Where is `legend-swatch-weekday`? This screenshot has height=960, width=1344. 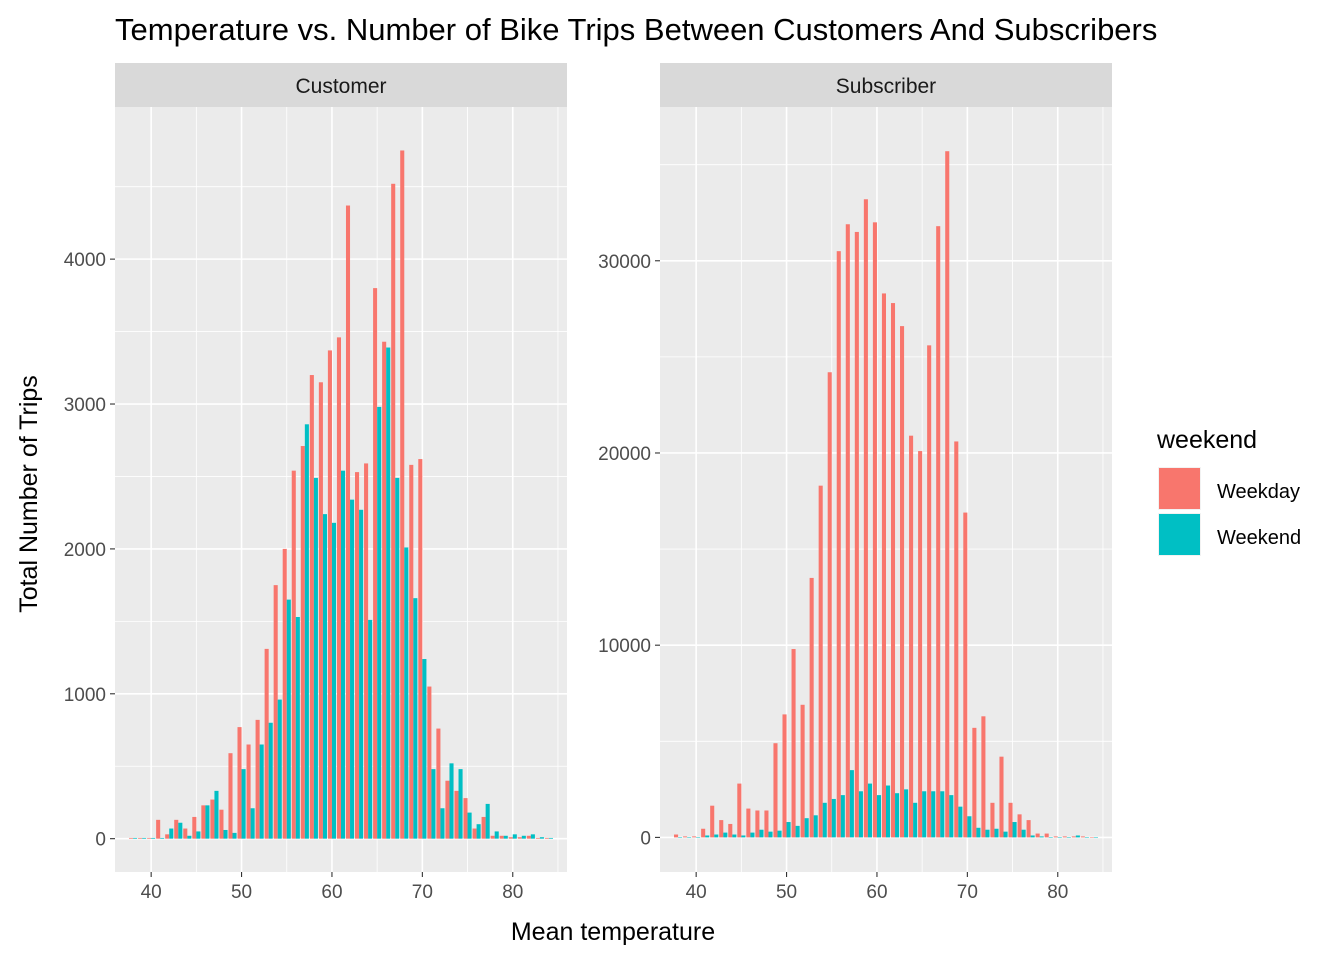 legend-swatch-weekday is located at coordinates (1179, 488).